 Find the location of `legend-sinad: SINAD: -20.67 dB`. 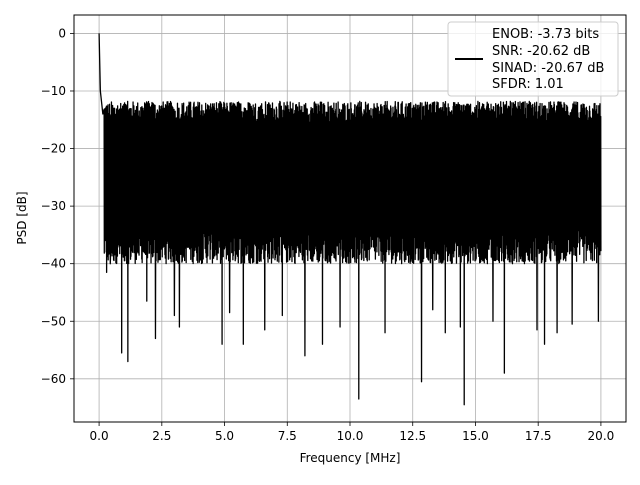

legend-sinad: SINAD: -20.67 dB is located at coordinates (548, 68).